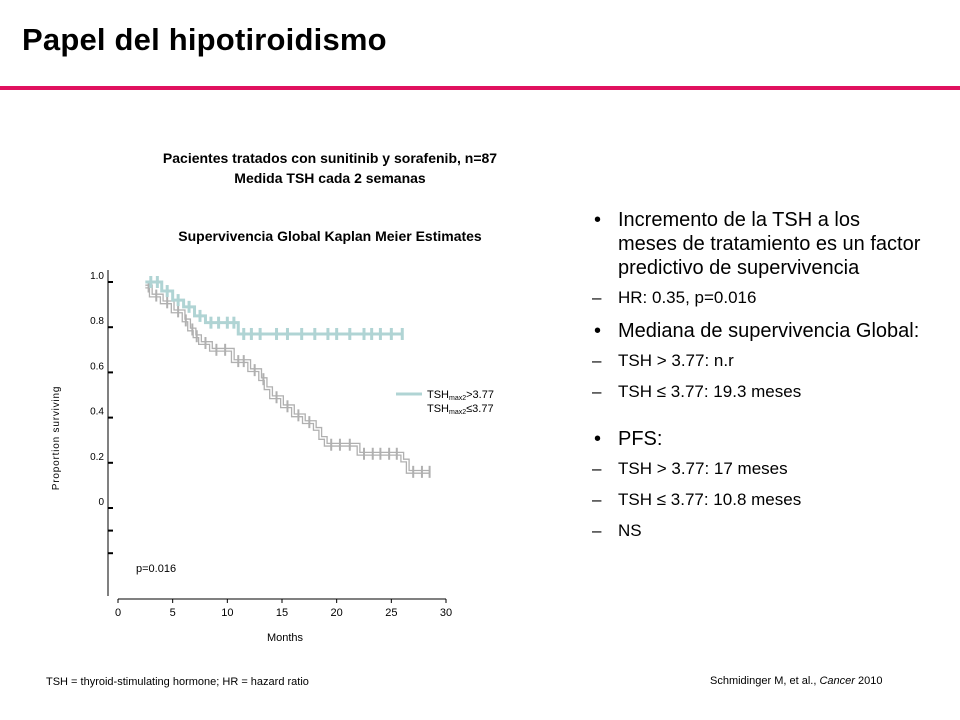 This screenshot has height=720, width=960. Describe the element at coordinates (282, 613) in the screenshot. I see `x-tick-label: 15` at that location.